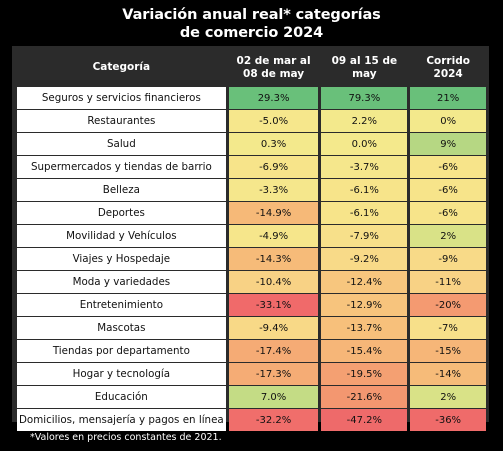  Describe the element at coordinates (121, 144) in the screenshot. I see `category-cell: Salud` at that location.